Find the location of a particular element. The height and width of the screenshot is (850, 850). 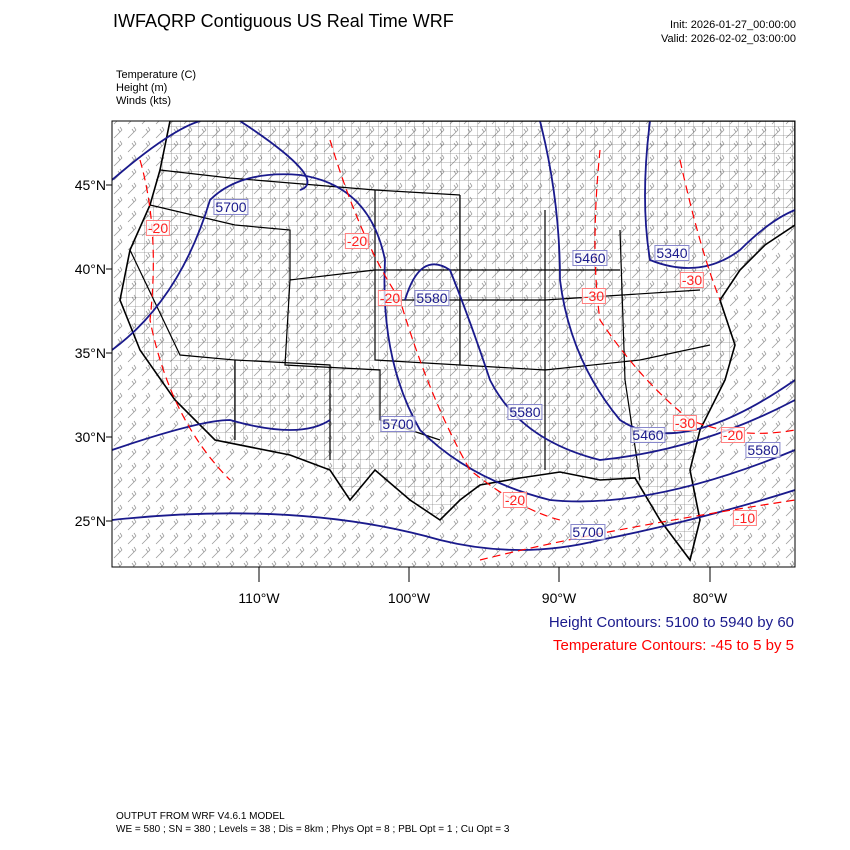

lon-label: 80°W is located at coordinates (710, 598).